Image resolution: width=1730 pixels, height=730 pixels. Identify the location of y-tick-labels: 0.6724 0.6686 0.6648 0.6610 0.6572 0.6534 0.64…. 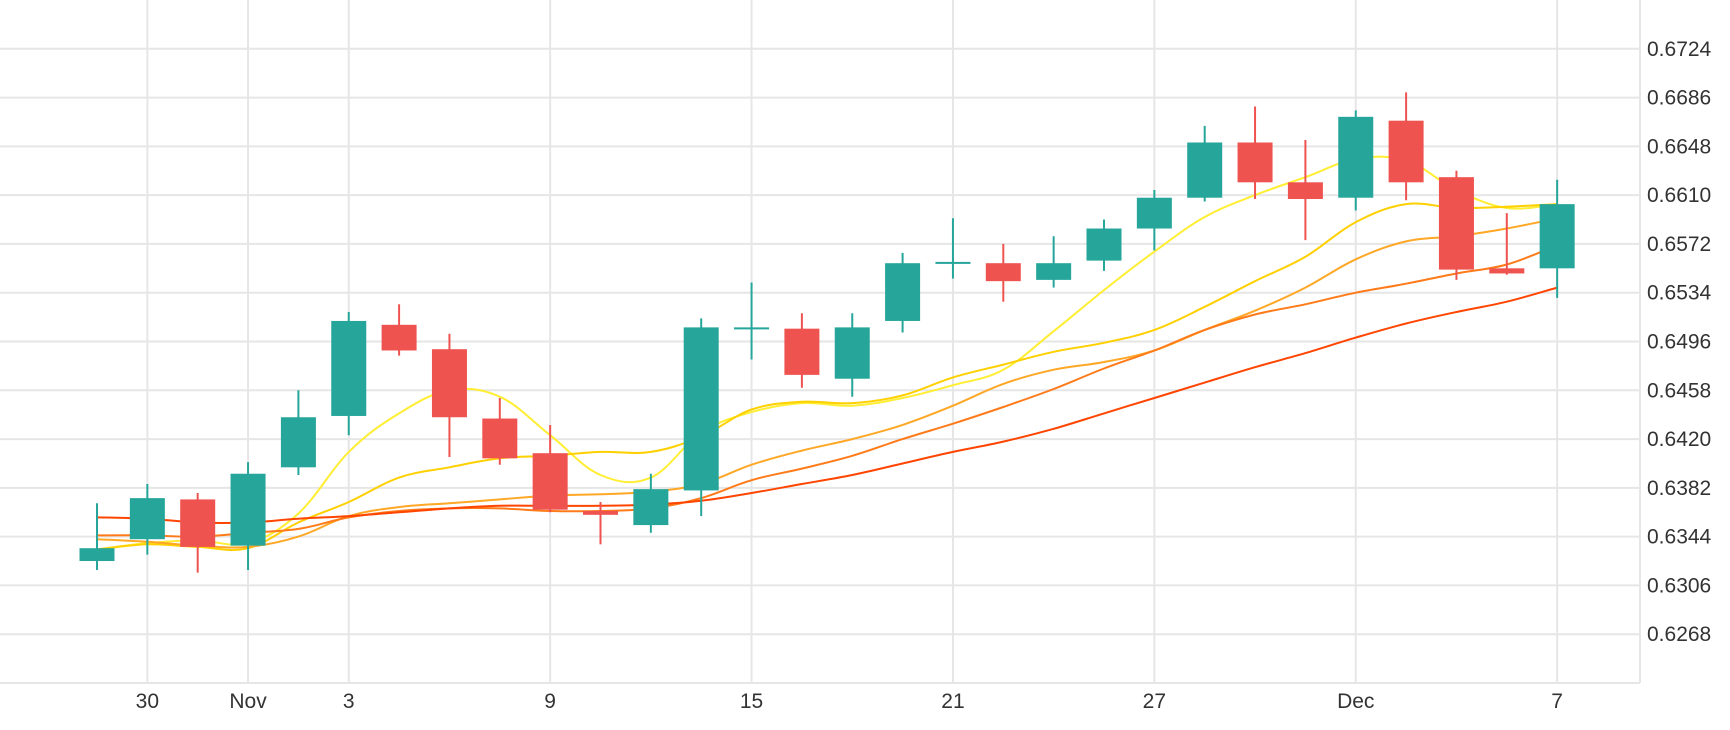
(1679, 342).